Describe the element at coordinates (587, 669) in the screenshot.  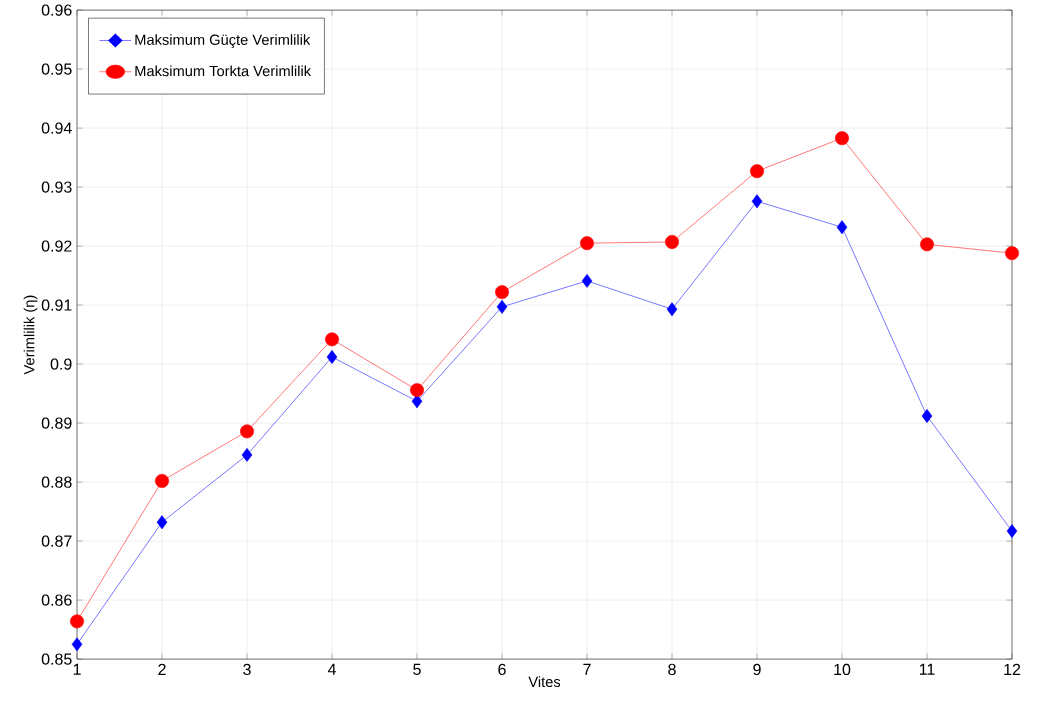
I see `x-tick-label: 7` at that location.